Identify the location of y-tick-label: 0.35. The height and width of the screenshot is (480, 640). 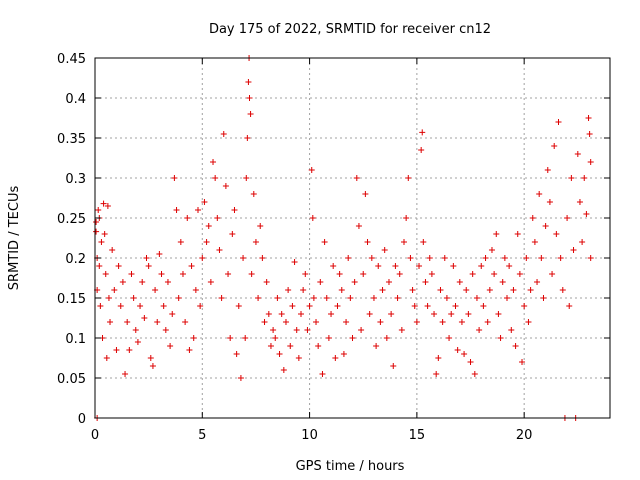
(71, 139).